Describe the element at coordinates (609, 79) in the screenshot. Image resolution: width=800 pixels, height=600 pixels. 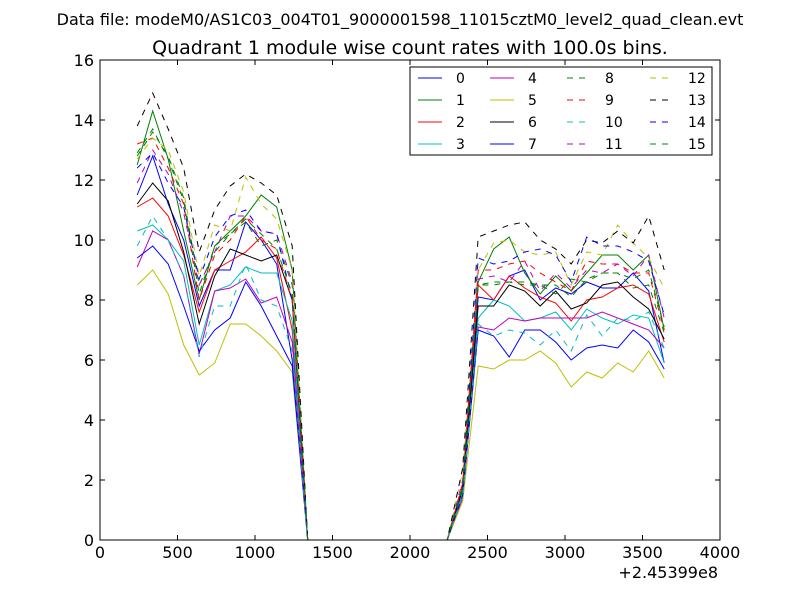
I see `legend-label-8: 8` at that location.